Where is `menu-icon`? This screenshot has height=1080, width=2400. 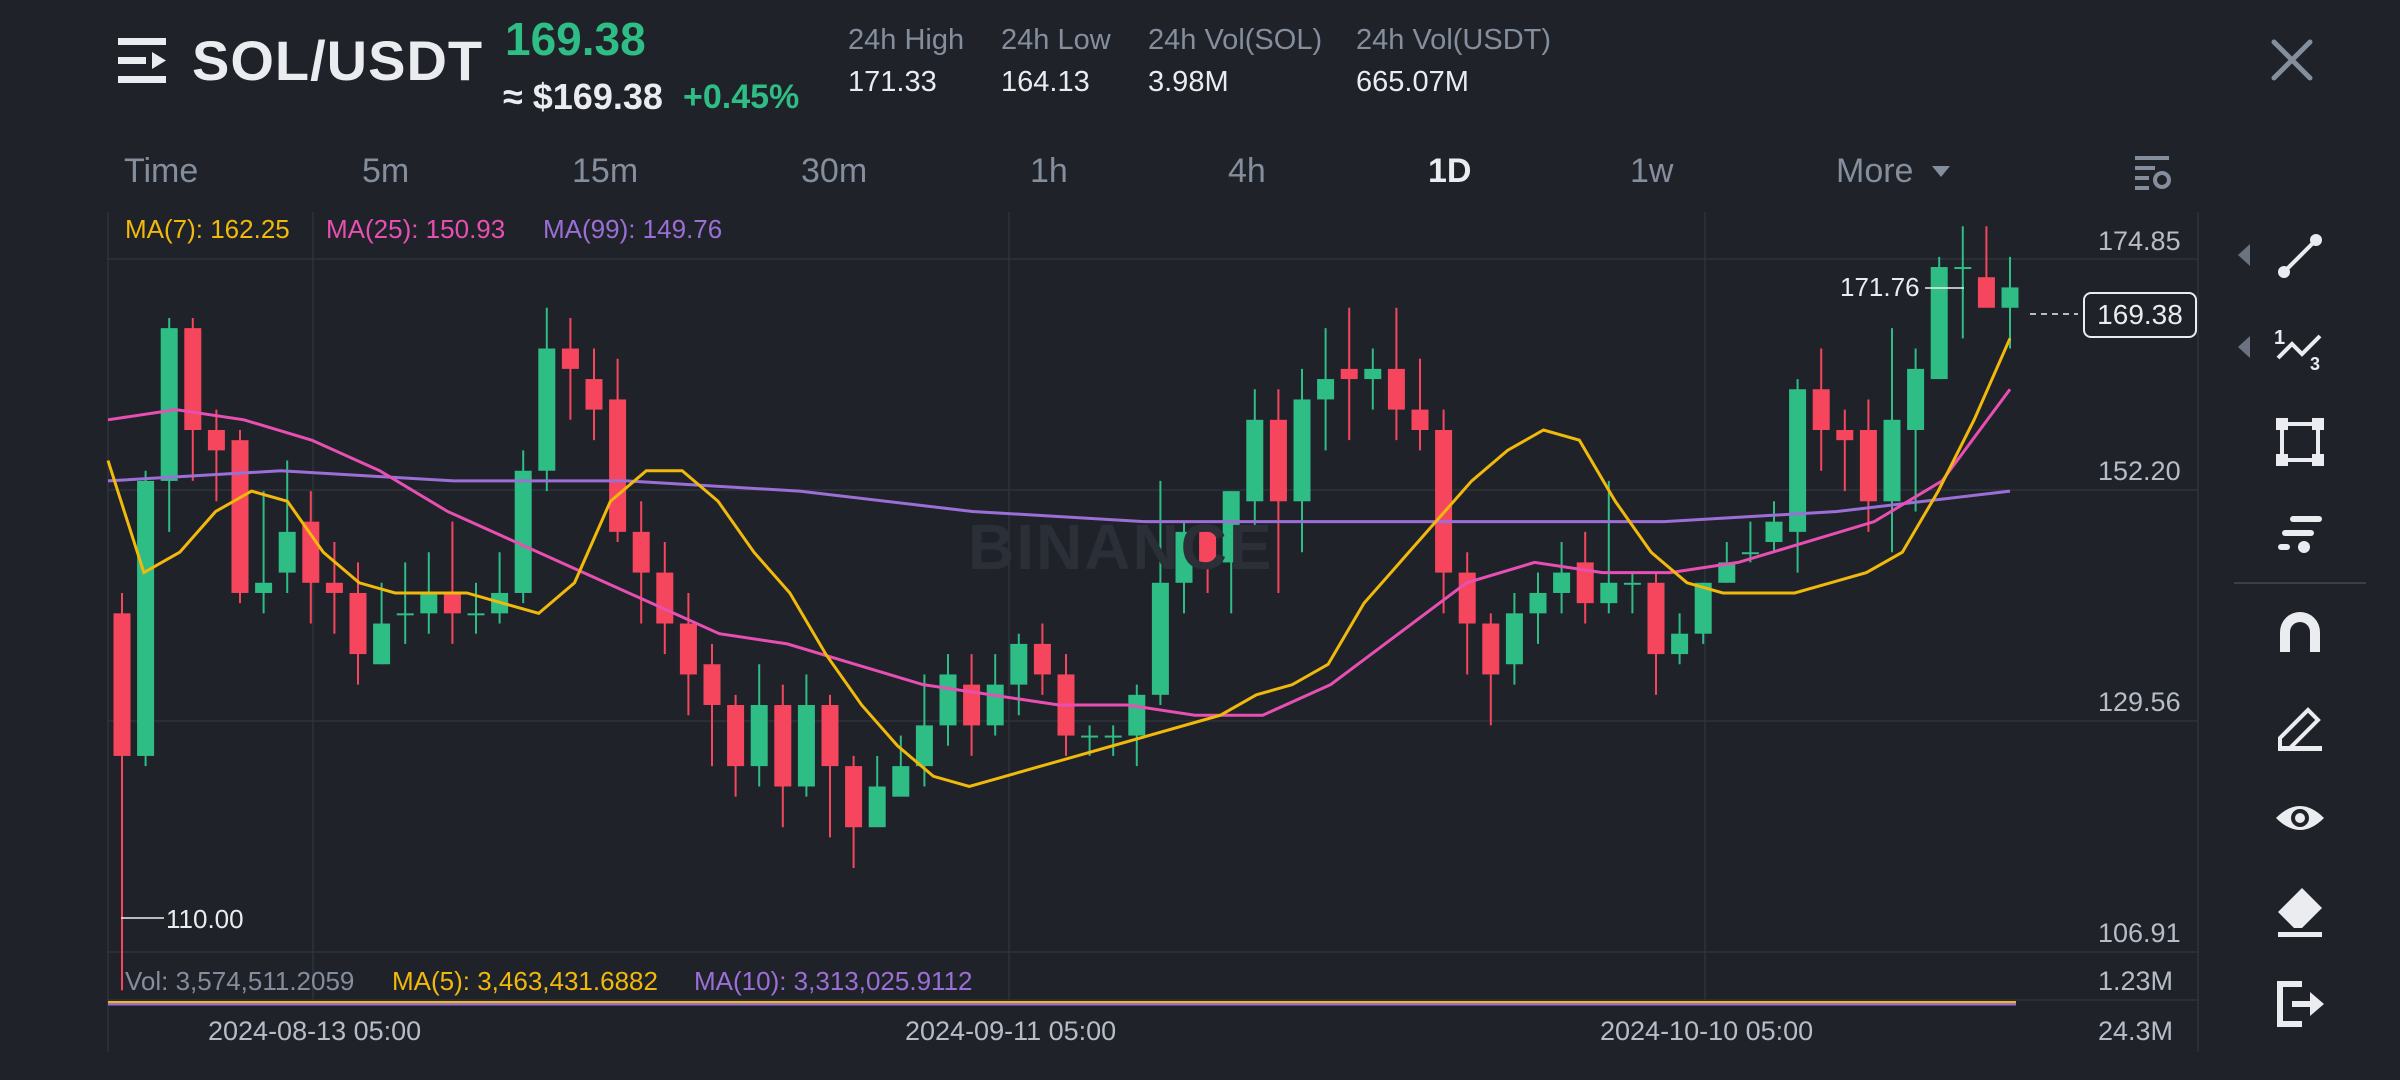 menu-icon is located at coordinates (144, 61).